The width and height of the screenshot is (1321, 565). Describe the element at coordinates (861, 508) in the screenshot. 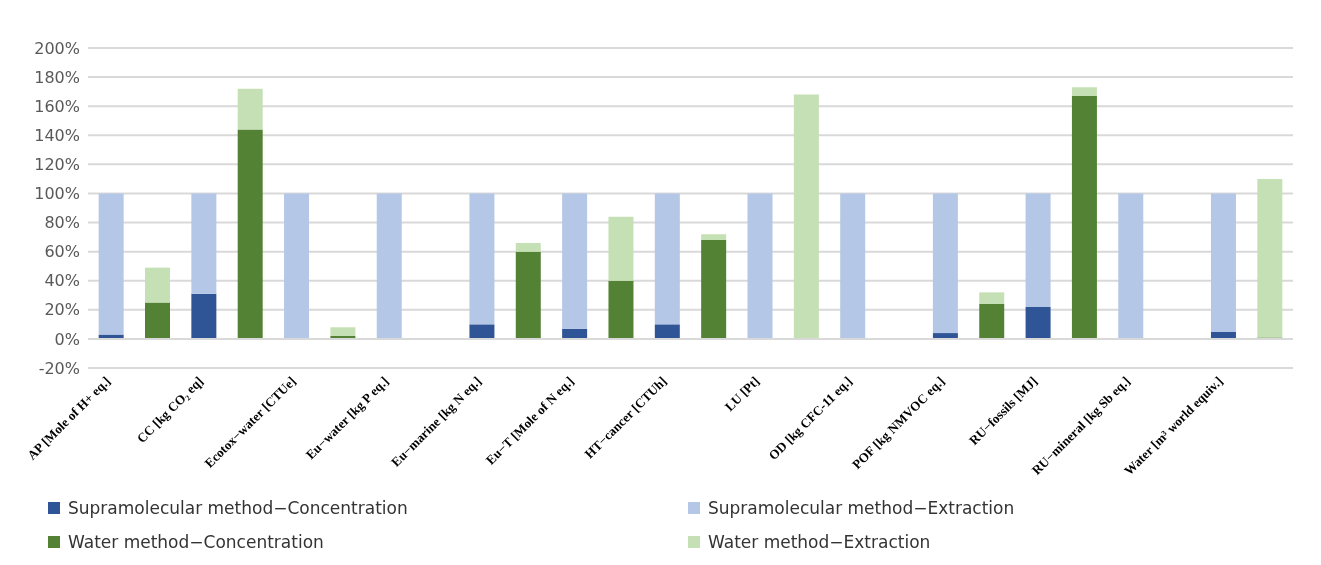

I see `legend-label: Supramolecular method−Extraction` at that location.